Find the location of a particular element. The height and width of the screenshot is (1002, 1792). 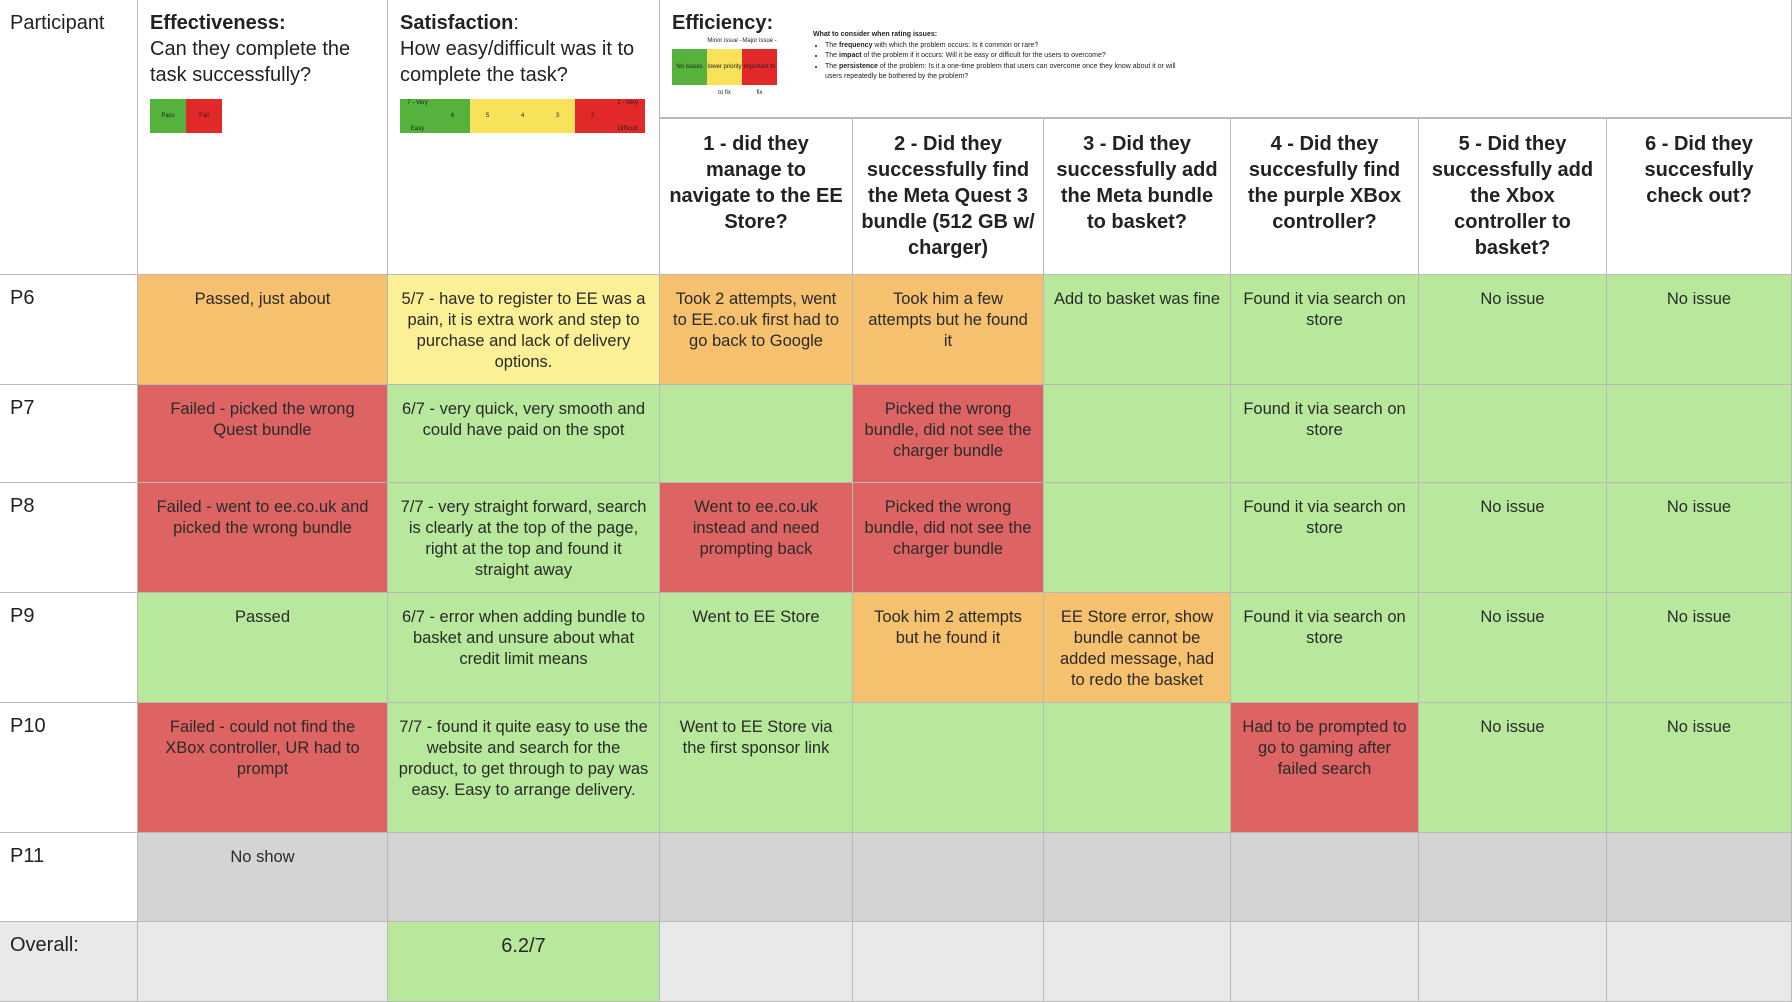

overall-label: Overall: is located at coordinates (69, 962).